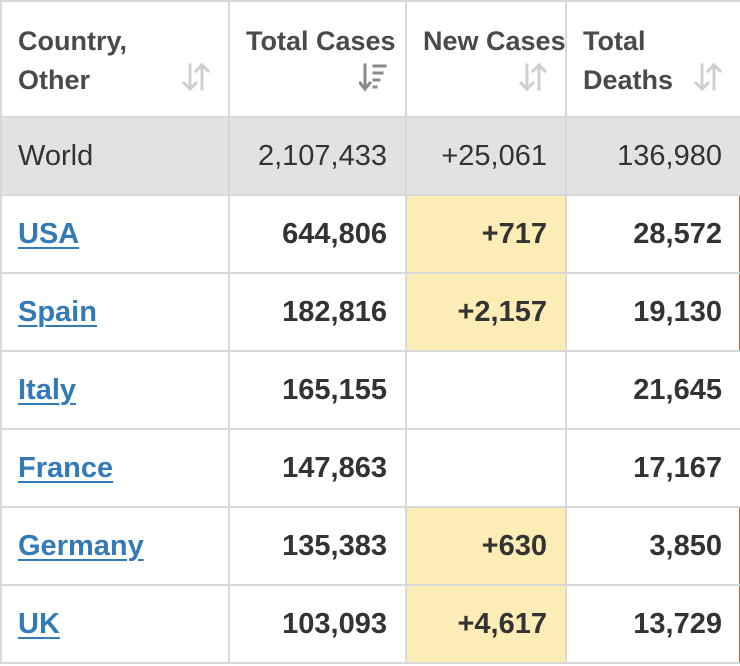 This screenshot has height=666, width=740. I want to click on column-header-total-cases: Total Cases, so click(317, 59).